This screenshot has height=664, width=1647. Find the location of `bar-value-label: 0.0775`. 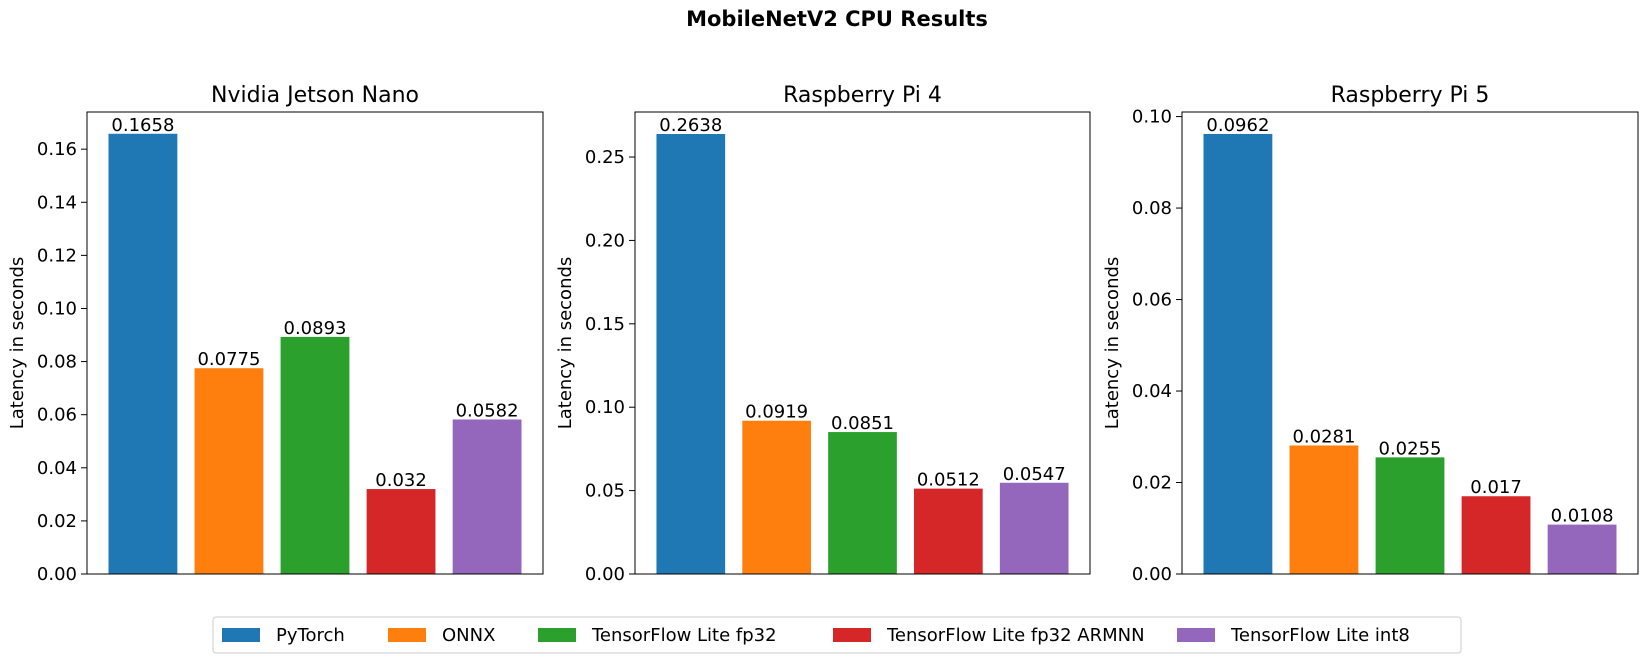

bar-value-label: 0.0775 is located at coordinates (228, 359).